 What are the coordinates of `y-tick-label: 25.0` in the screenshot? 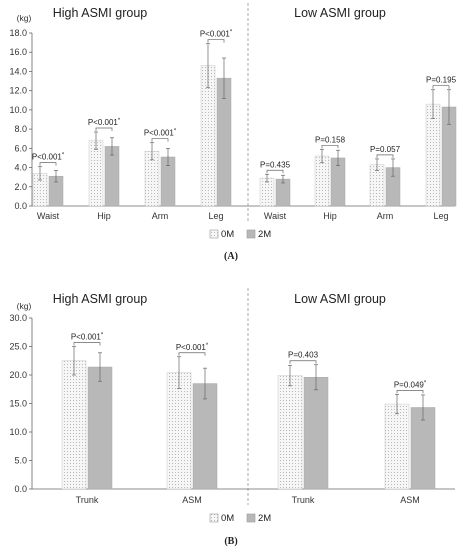 It's located at (18, 347).